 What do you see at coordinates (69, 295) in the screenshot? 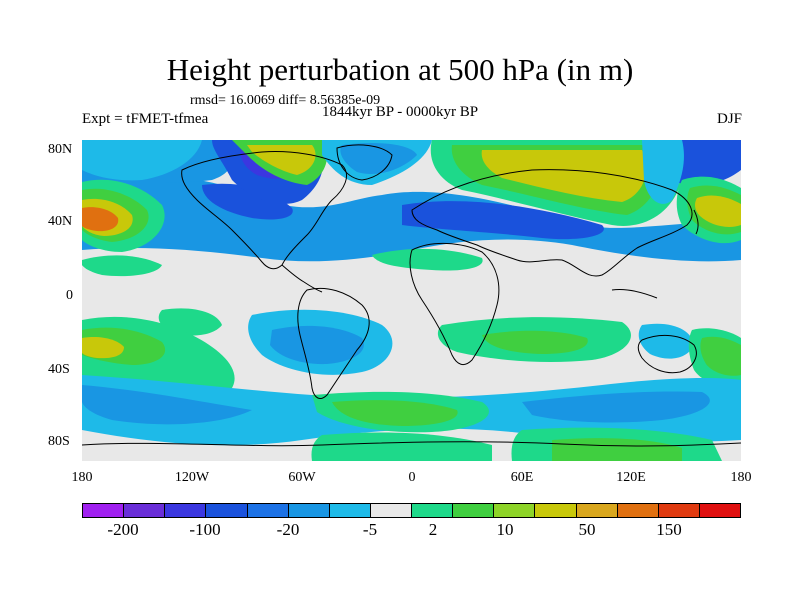
I see `lat-label: 0` at bounding box center [69, 295].